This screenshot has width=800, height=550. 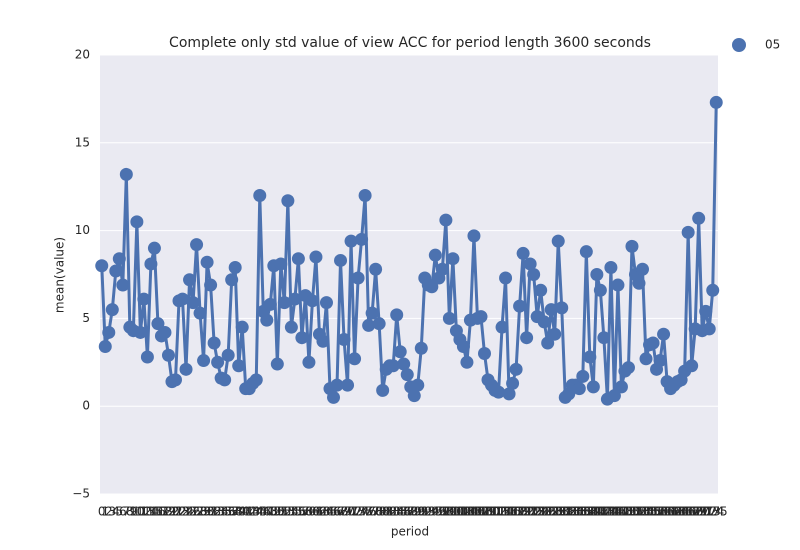 I want to click on x-tick-label: 1, so click(x=105, y=512).